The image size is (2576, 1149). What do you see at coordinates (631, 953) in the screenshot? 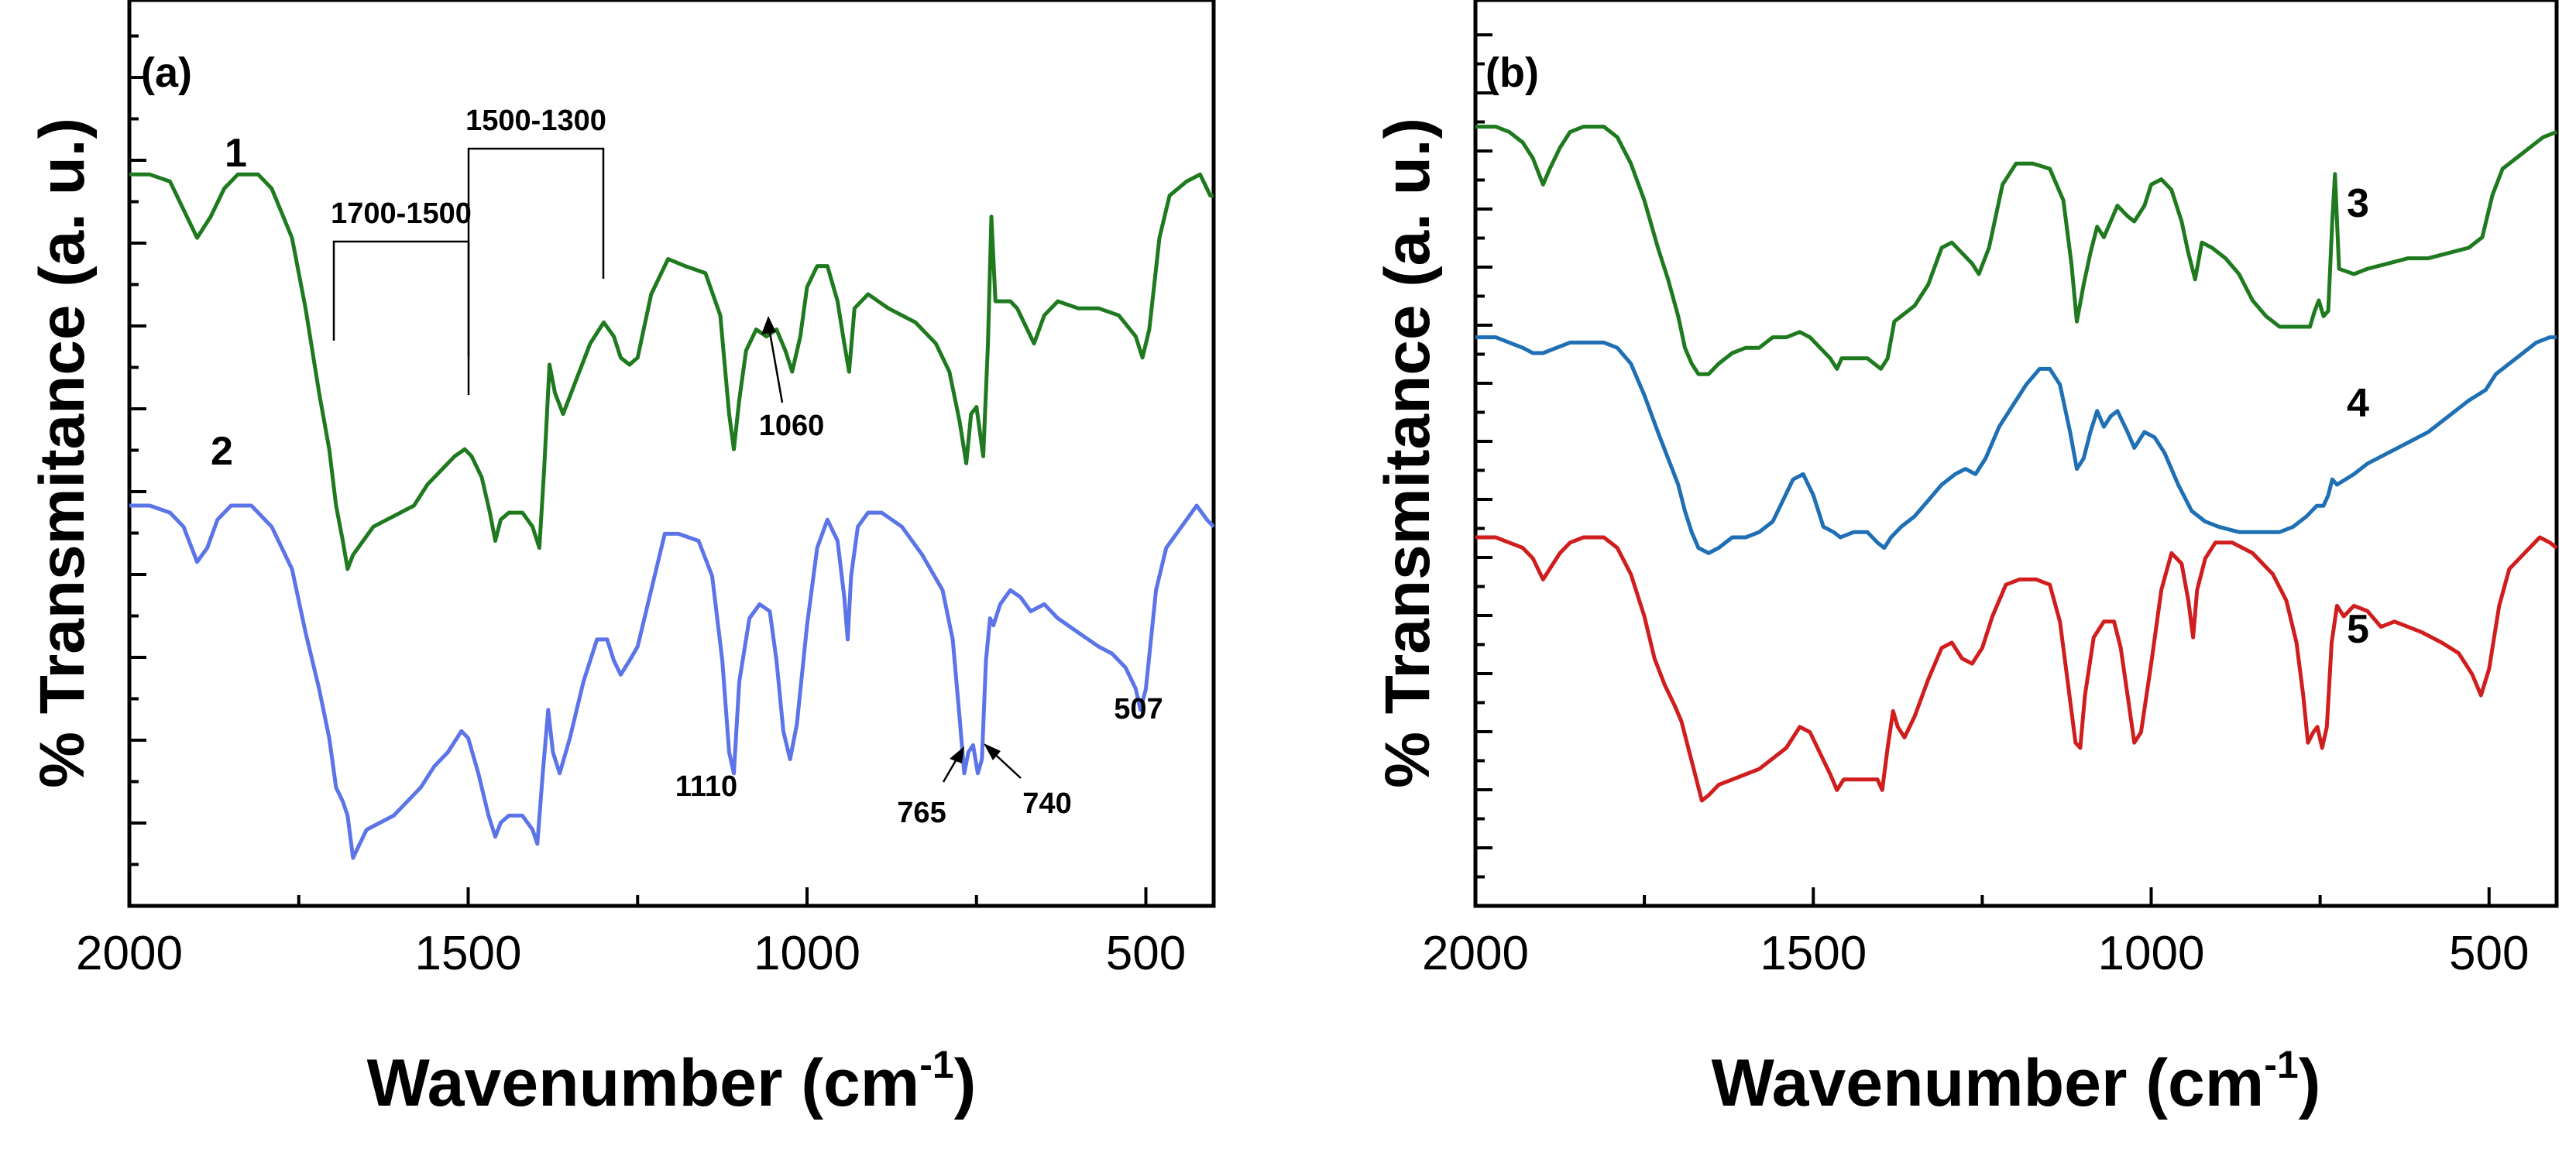
I see `panel-a-xtick-labels: 2000 1500 1000 500` at bounding box center [631, 953].